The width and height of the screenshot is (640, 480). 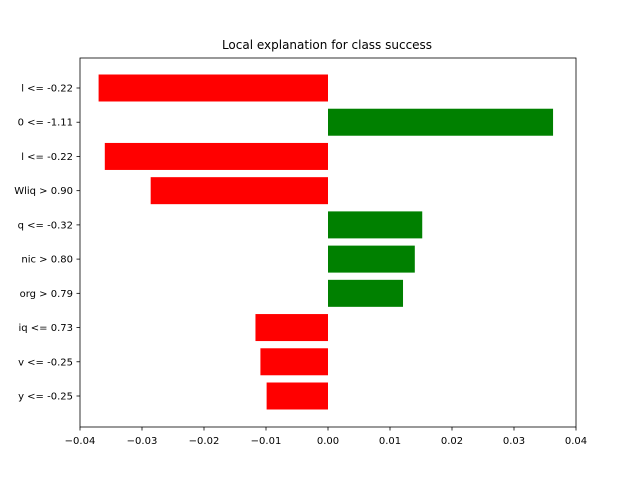 I want to click on y-tick-label: iq <= 0.73, so click(x=45, y=328).